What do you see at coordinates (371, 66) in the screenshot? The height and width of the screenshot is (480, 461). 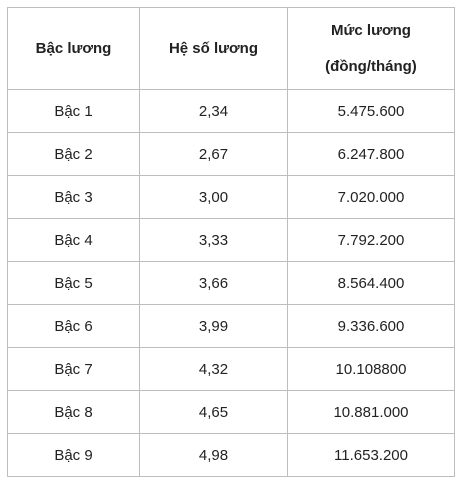 I see `header-salary-unit: (đồng/tháng)` at bounding box center [371, 66].